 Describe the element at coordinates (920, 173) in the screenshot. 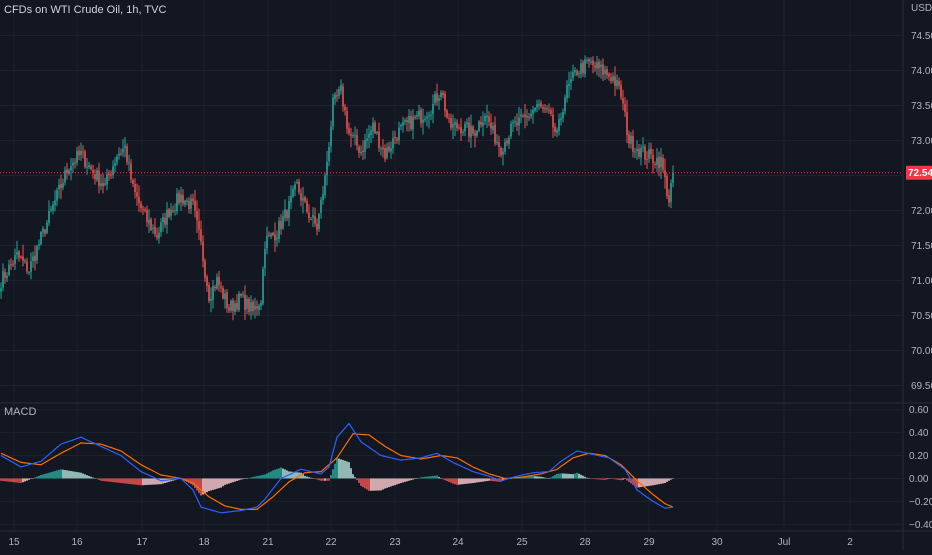

I see `last-price-label: 72.54` at that location.